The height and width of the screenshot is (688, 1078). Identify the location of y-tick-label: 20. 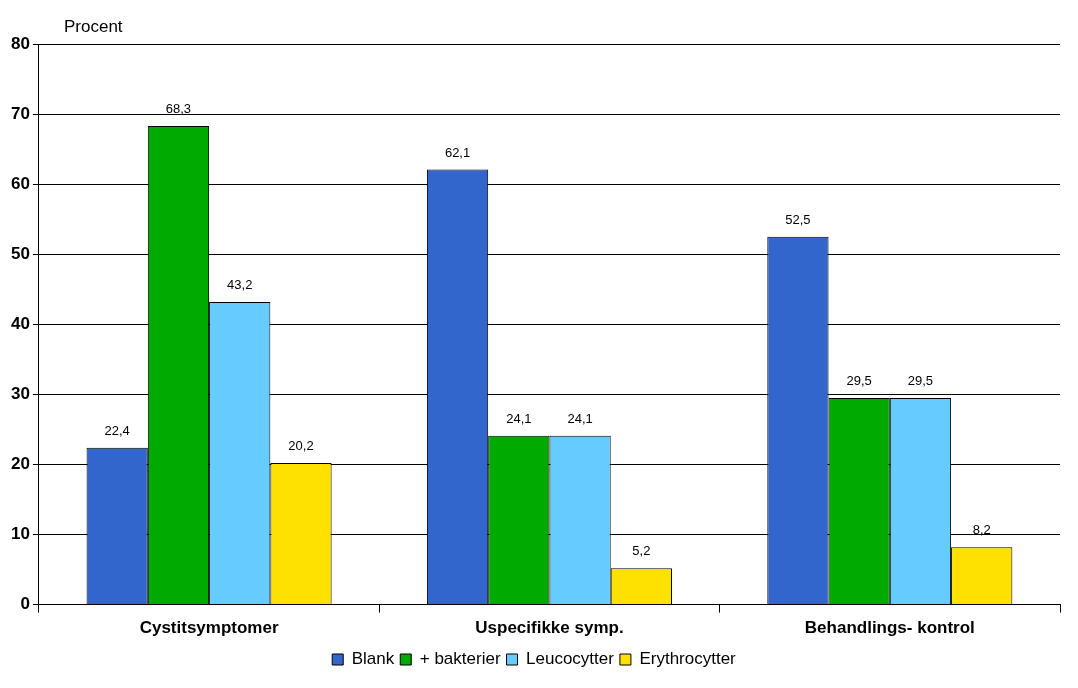
(20, 464).